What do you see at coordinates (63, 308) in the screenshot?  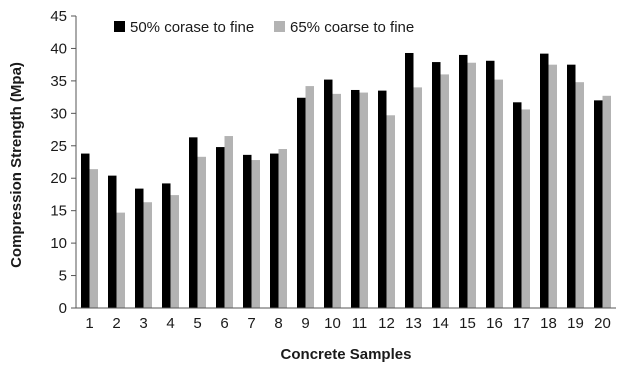 I see `y-tick-label: 0` at bounding box center [63, 308].